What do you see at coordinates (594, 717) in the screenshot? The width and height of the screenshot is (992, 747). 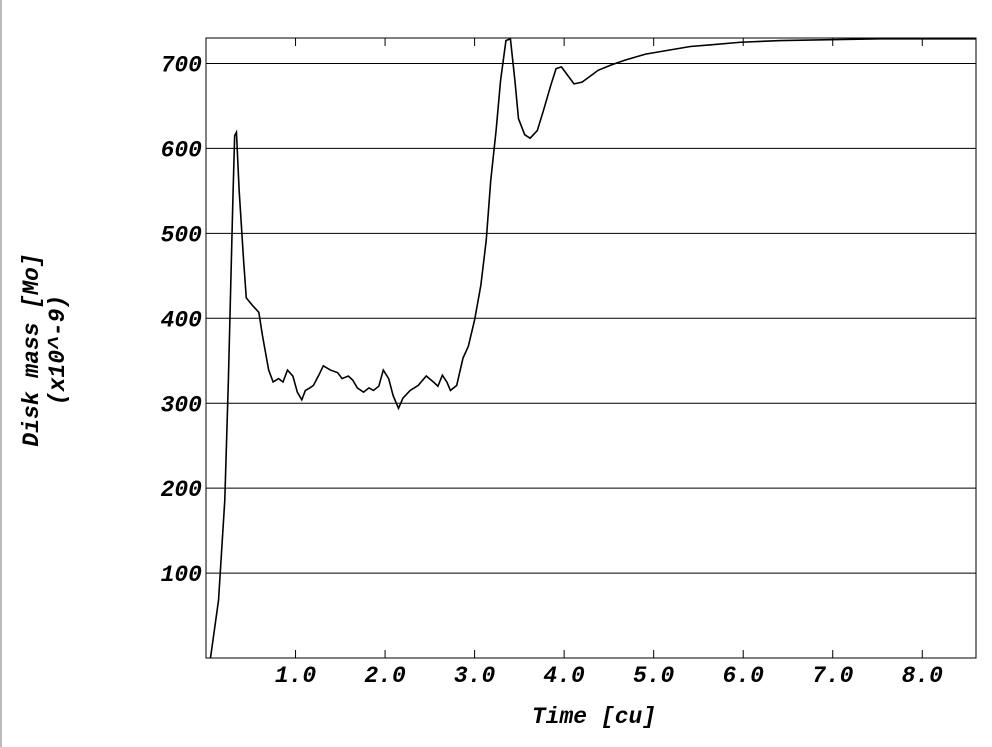 I see `x-axis-label: Time [cu]` at bounding box center [594, 717].